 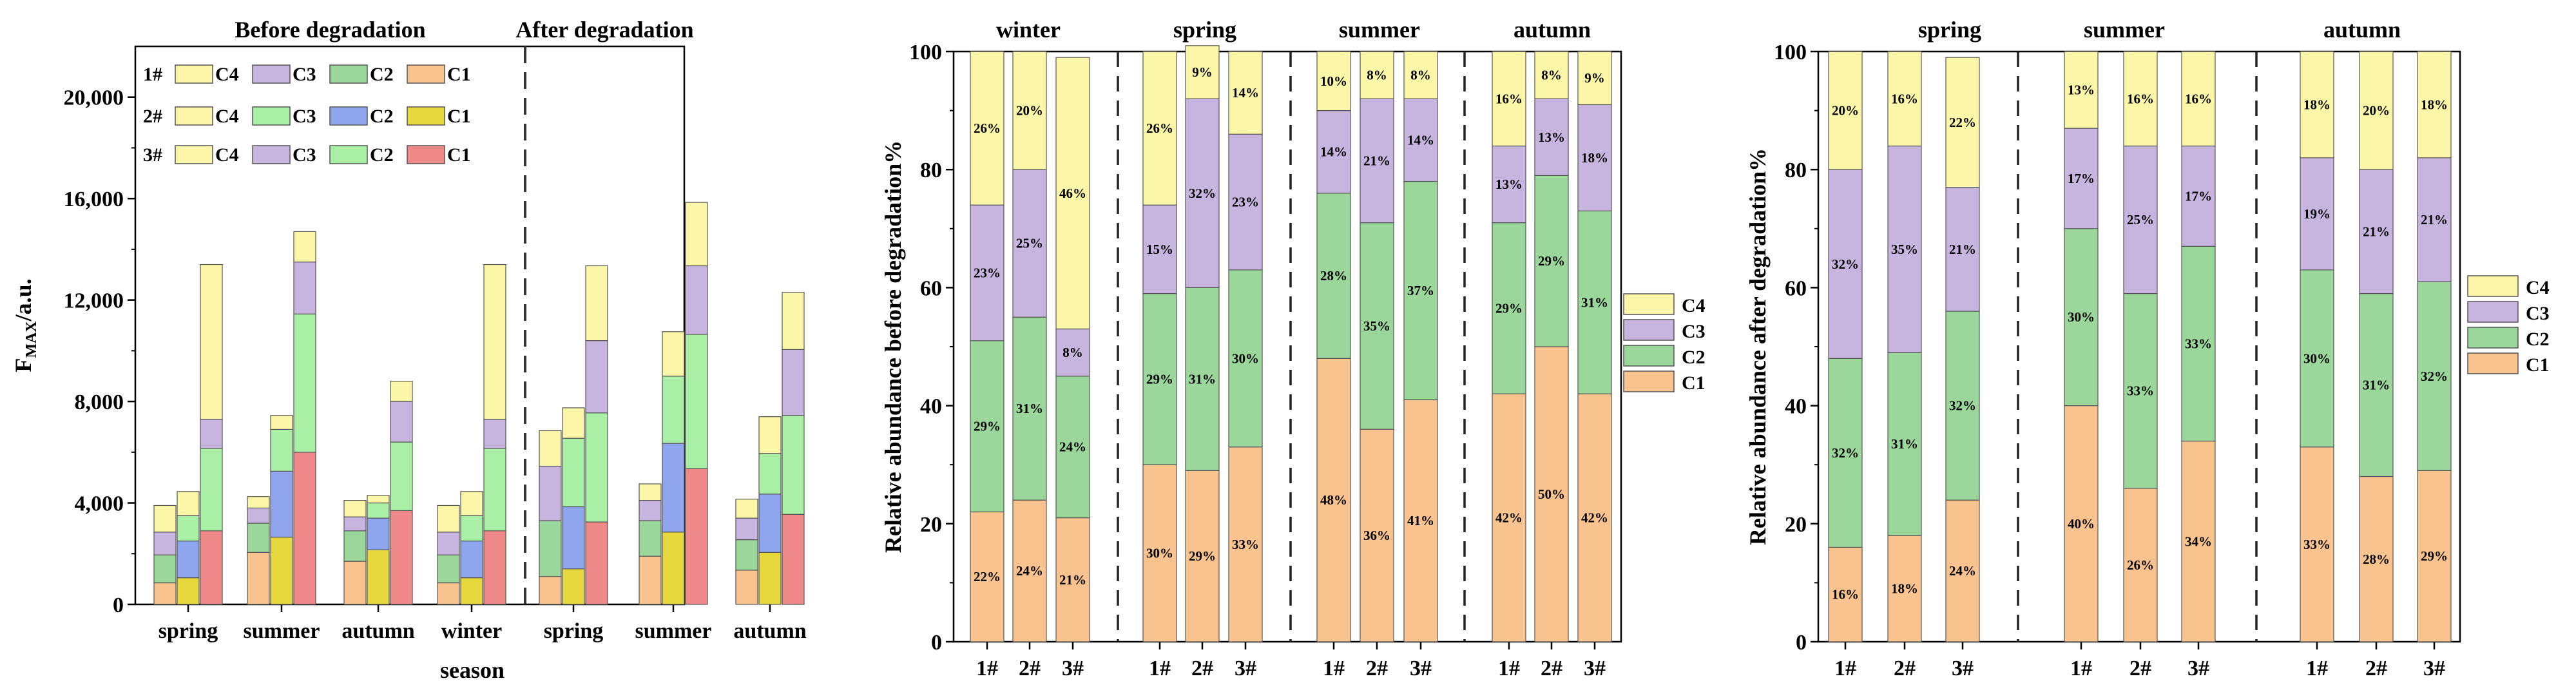 What do you see at coordinates (746, 555) in the screenshot?
I see `bar-segment-autumn-1-c2` at bounding box center [746, 555].